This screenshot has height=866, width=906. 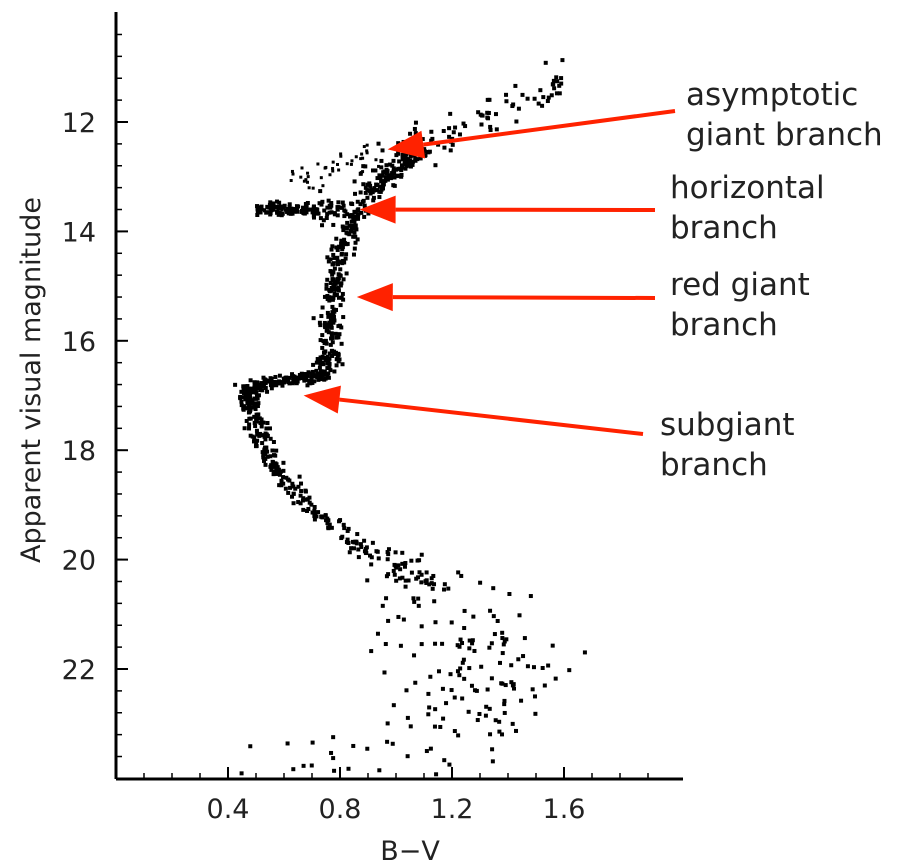 I want to click on annotation-arrow-shaft, so click(x=549, y=128).